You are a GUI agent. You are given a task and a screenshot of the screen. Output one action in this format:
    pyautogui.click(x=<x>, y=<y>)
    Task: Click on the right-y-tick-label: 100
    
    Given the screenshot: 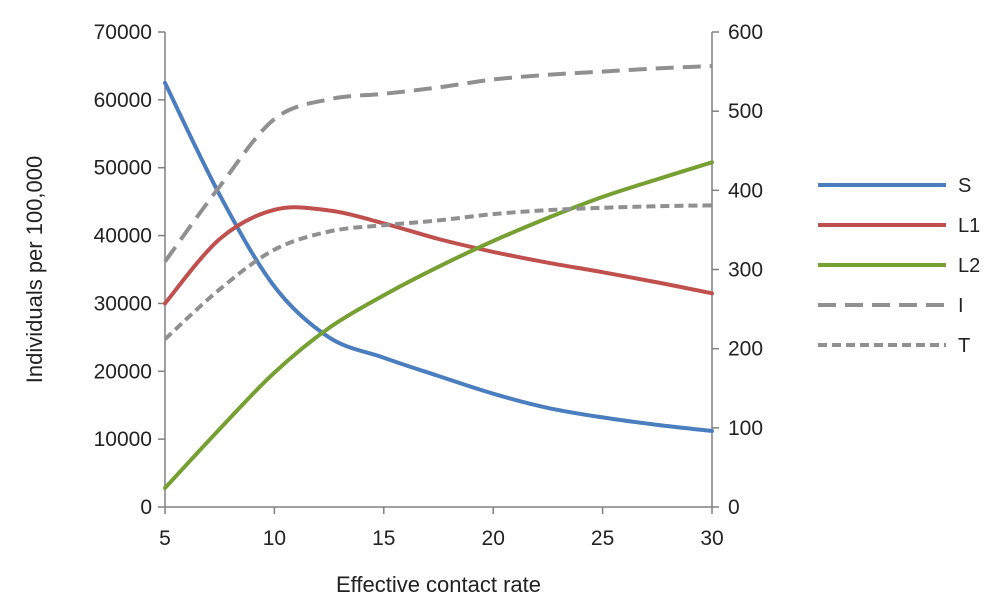 What is the action you would take?
    pyautogui.click(x=745, y=428)
    